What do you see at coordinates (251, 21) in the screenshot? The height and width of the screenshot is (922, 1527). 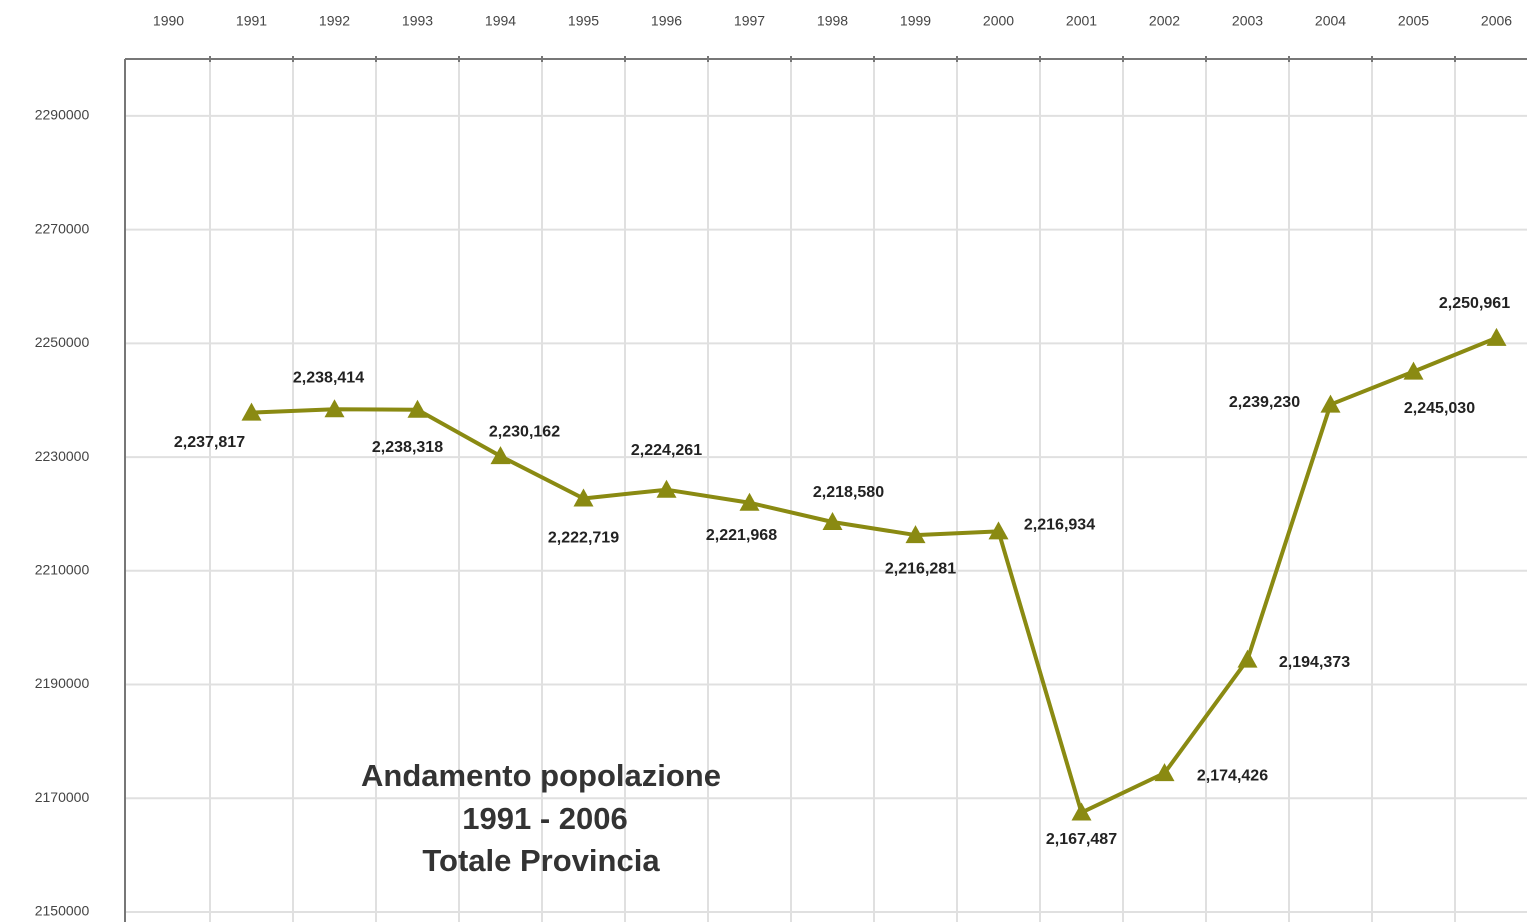 I see `x-tick-label: 1991` at bounding box center [251, 21].